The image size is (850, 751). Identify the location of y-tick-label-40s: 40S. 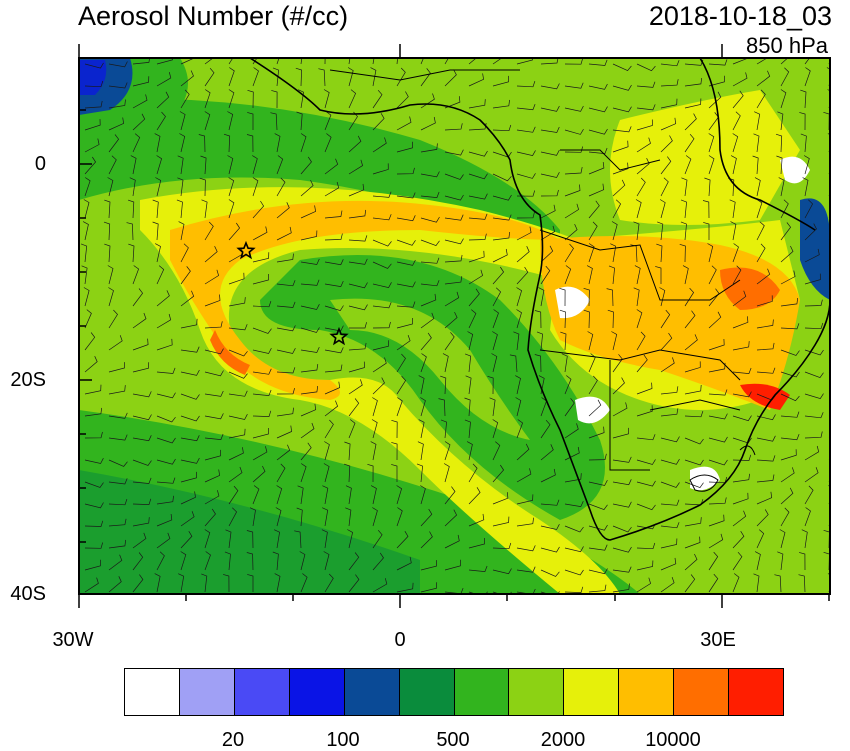
(28, 594).